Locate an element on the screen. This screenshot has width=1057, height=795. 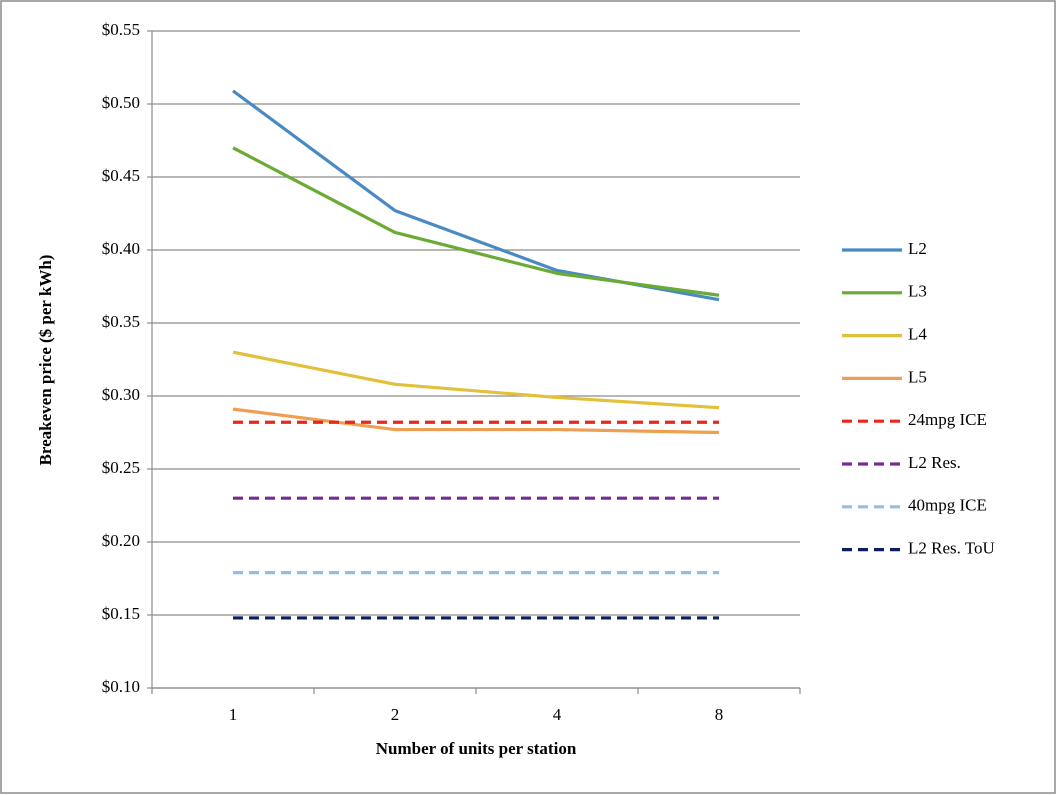
legend-label: L4 is located at coordinates (917, 334).